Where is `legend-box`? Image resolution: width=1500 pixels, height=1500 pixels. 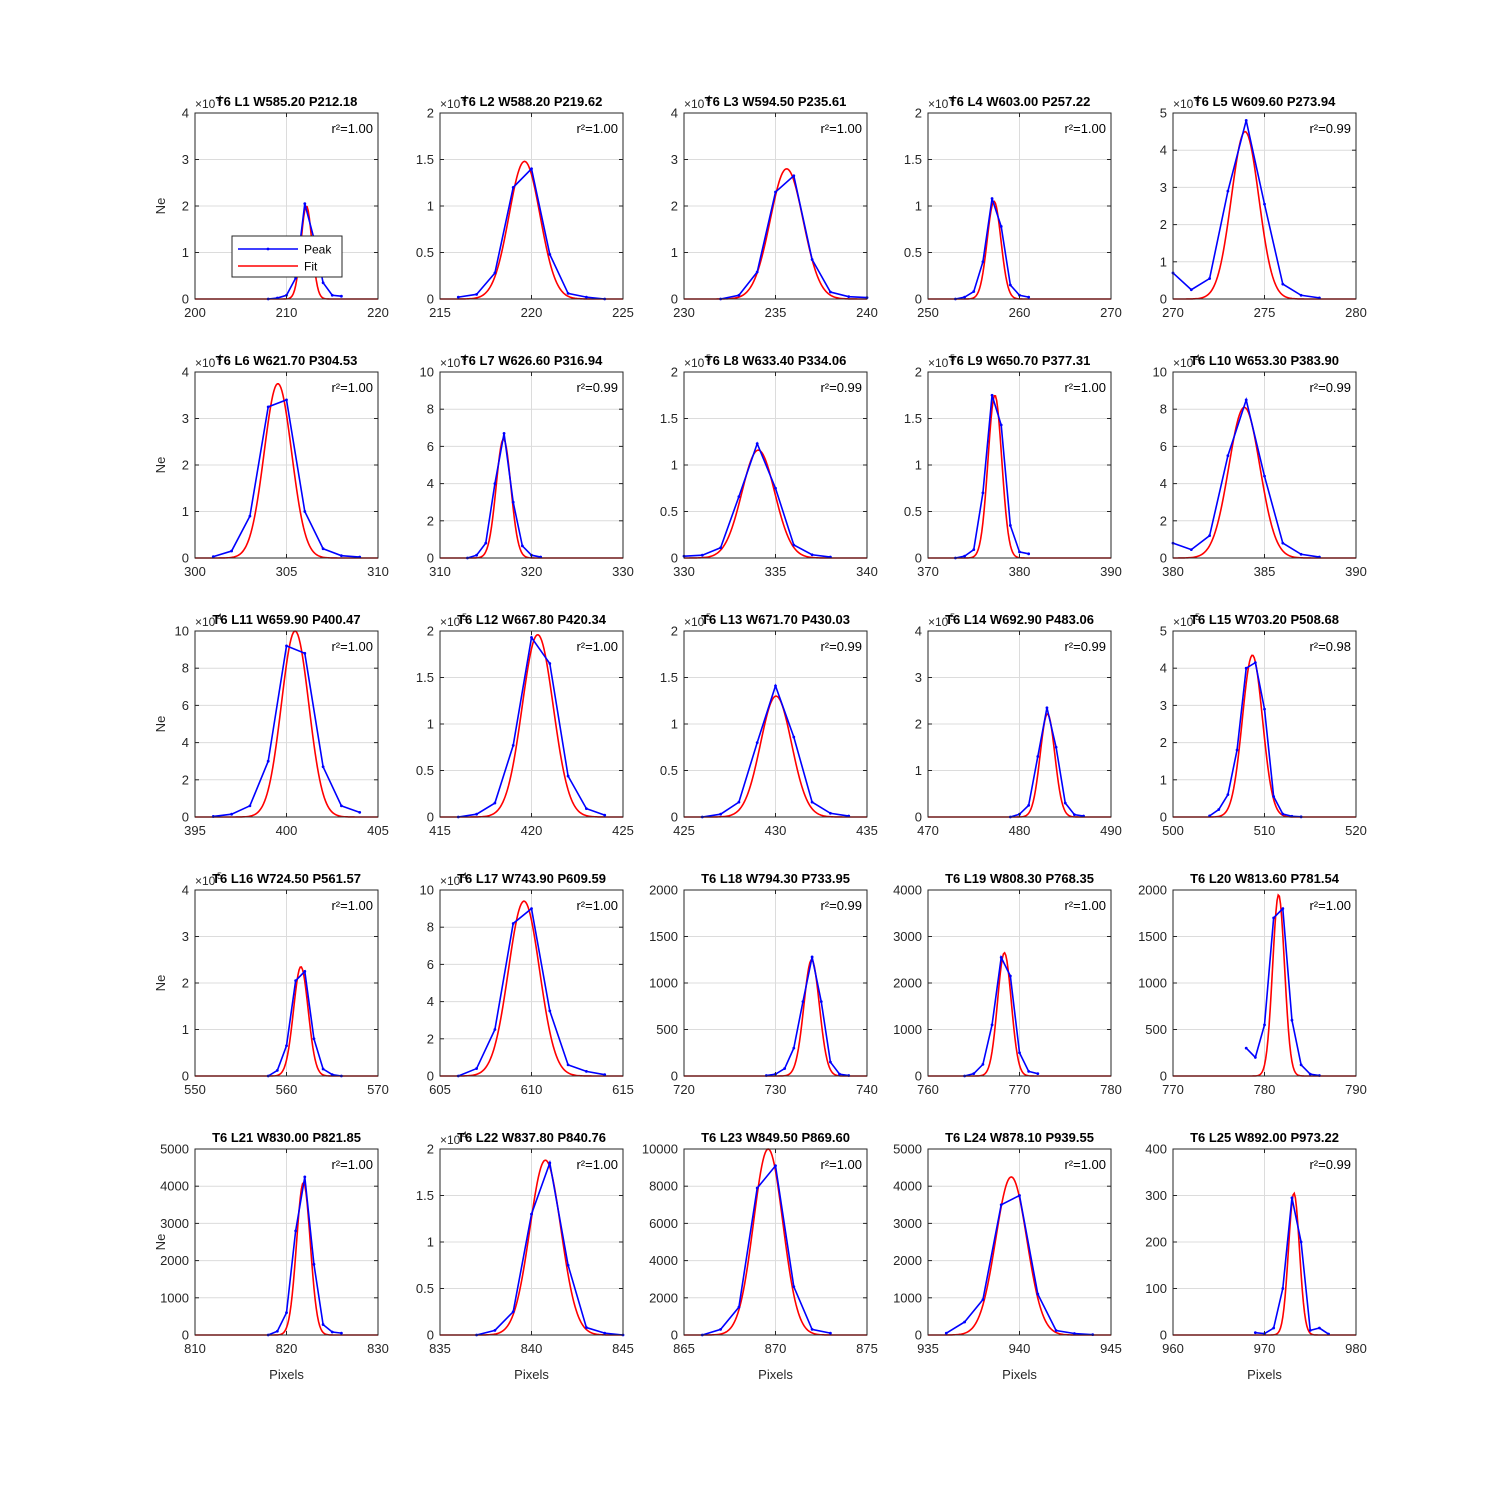
legend-box is located at coordinates (287, 256).